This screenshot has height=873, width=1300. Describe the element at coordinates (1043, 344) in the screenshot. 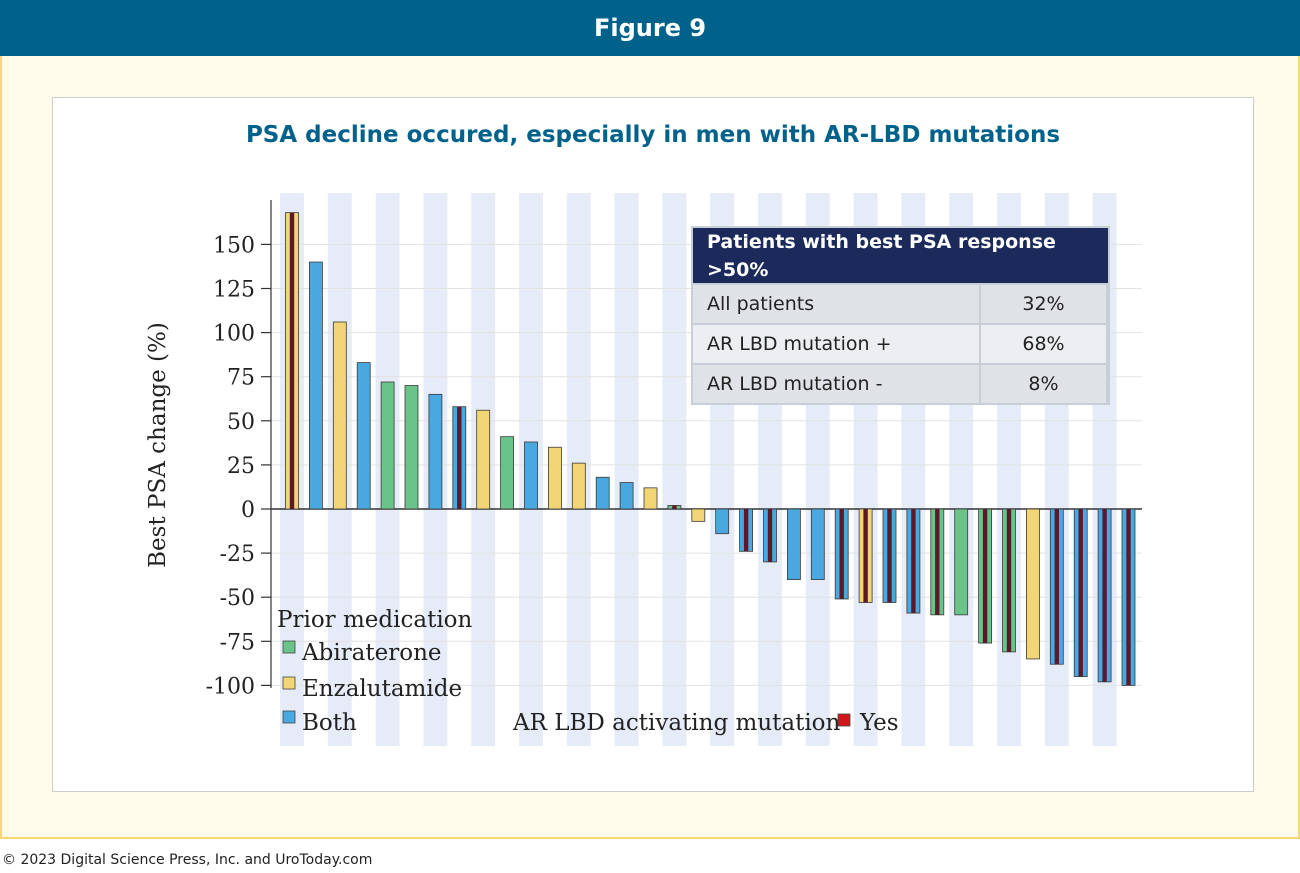

I see `psa-response-row-value: 68%` at that location.